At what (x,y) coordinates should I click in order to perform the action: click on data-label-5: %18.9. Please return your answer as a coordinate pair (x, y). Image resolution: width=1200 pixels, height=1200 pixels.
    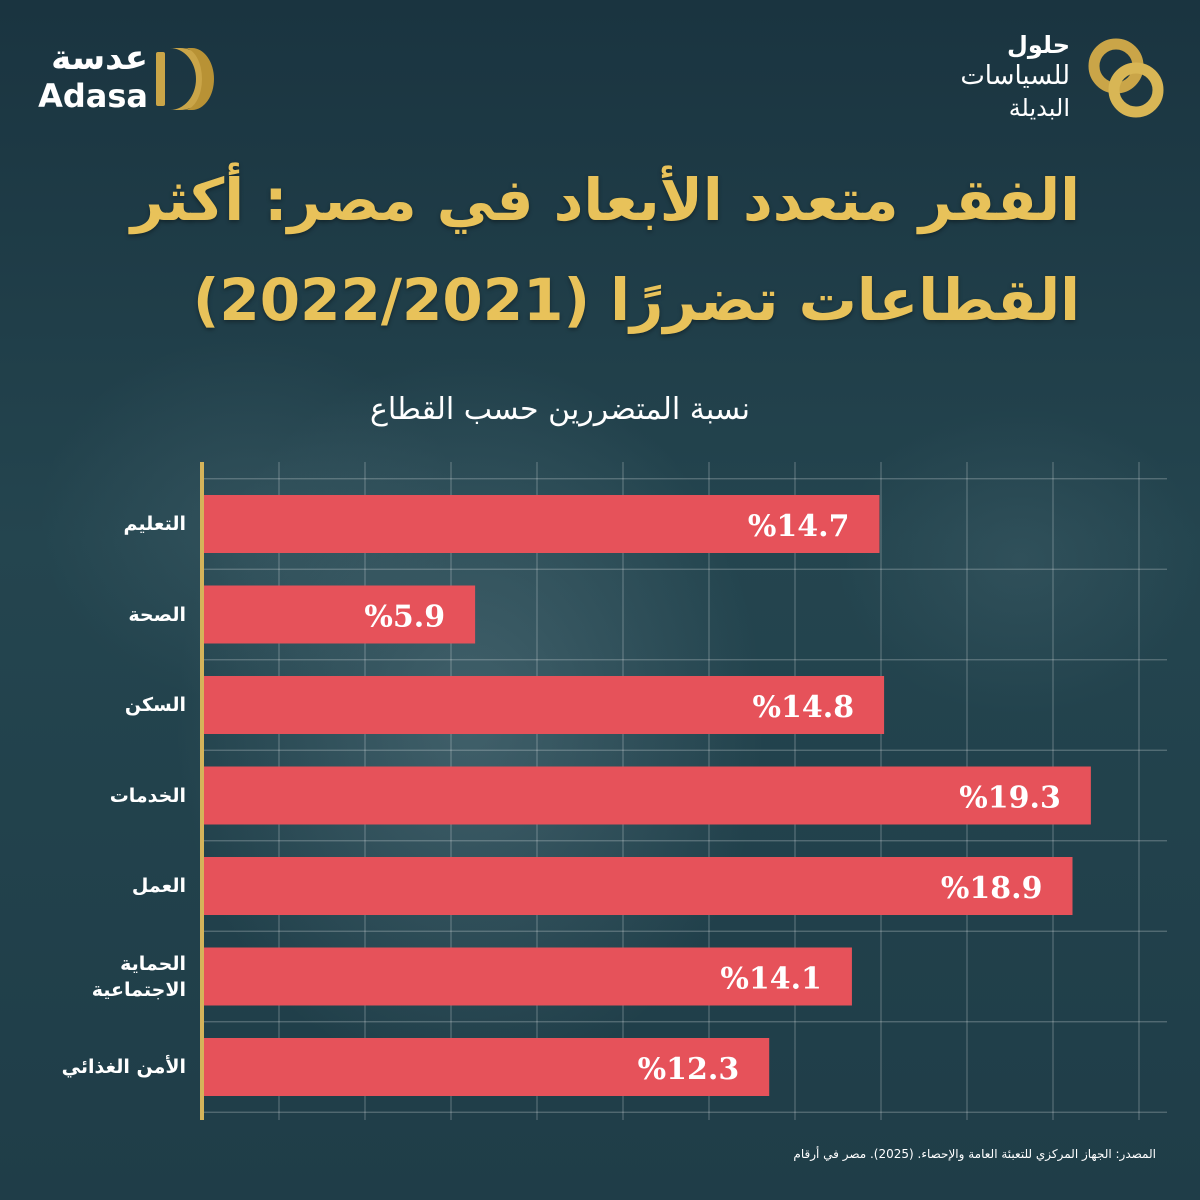
    Looking at the image, I should click on (992, 888).